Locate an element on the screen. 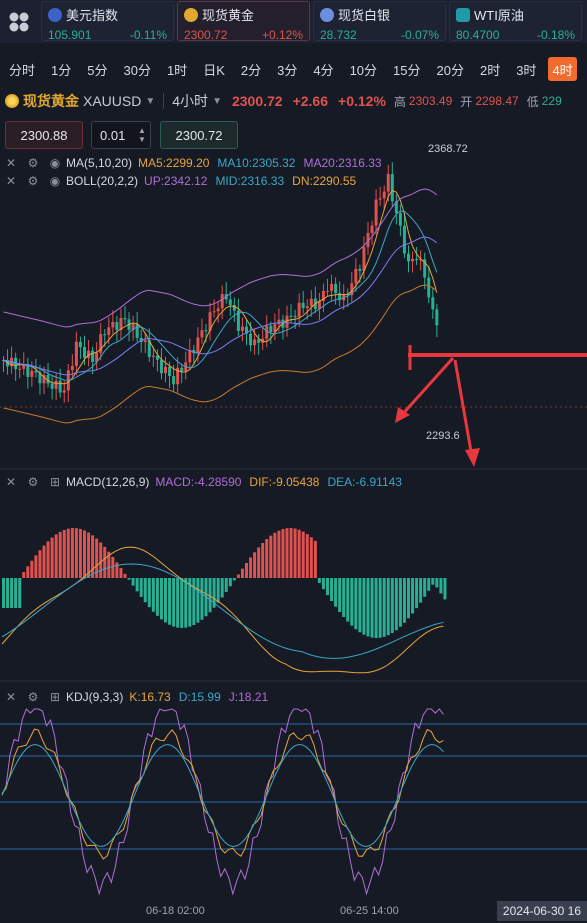 The image size is (587, 923). caret-up-icon: ▲ is located at coordinates (142, 130).